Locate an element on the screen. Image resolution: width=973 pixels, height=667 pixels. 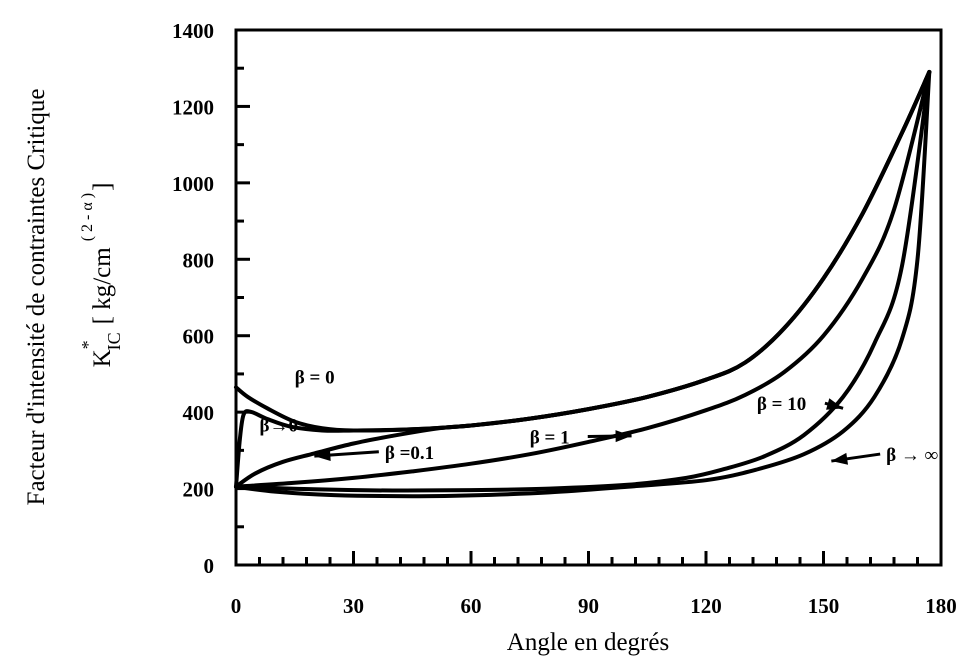
y-axis-close-bracket: ] is located at coordinates (102, 187).